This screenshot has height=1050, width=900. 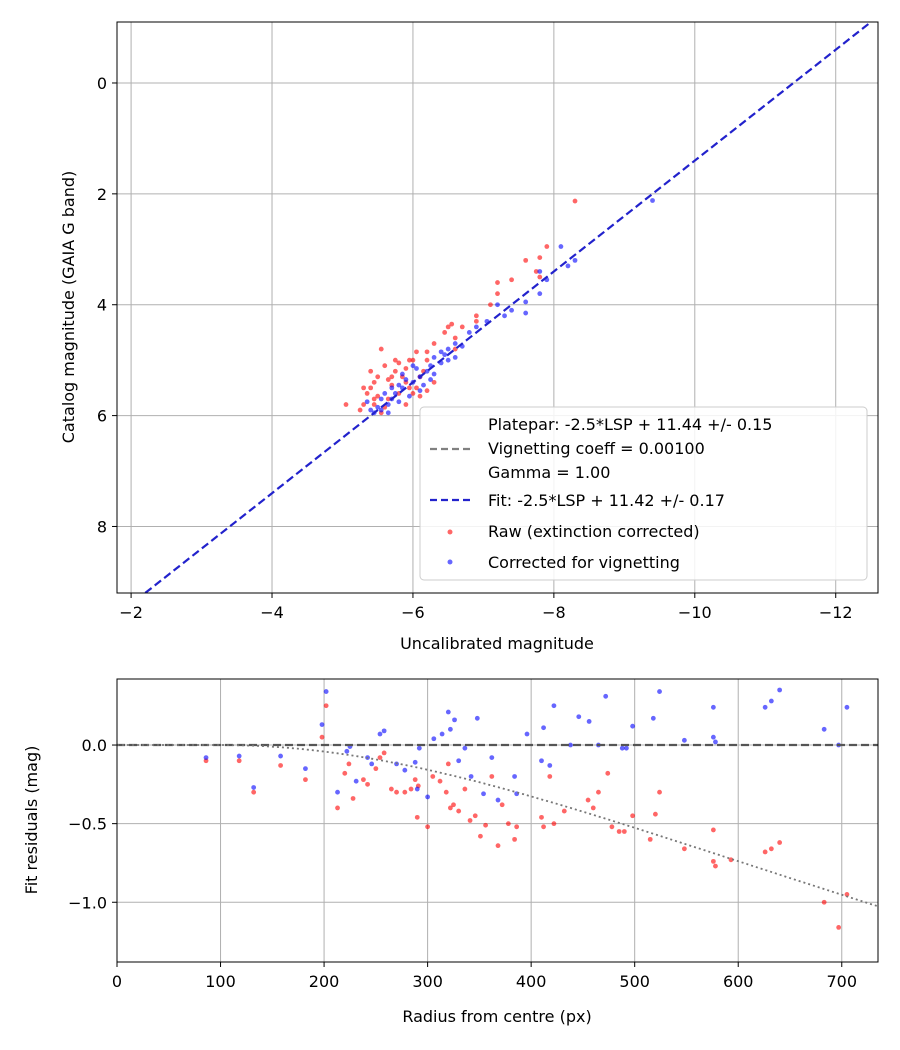 I want to click on y-tick-label: −0.5, so click(x=87, y=824).